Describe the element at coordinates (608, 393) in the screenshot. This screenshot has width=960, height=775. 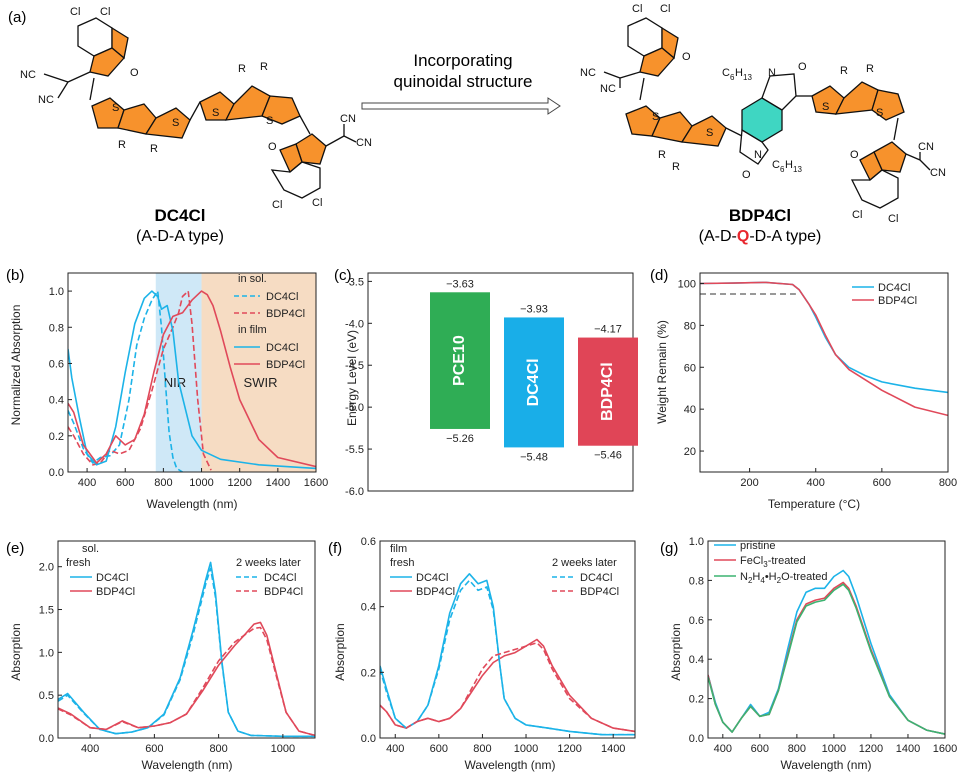
I see `energy-bar-bdp4cl: BDP4Cl −4.17 −5.46` at that location.